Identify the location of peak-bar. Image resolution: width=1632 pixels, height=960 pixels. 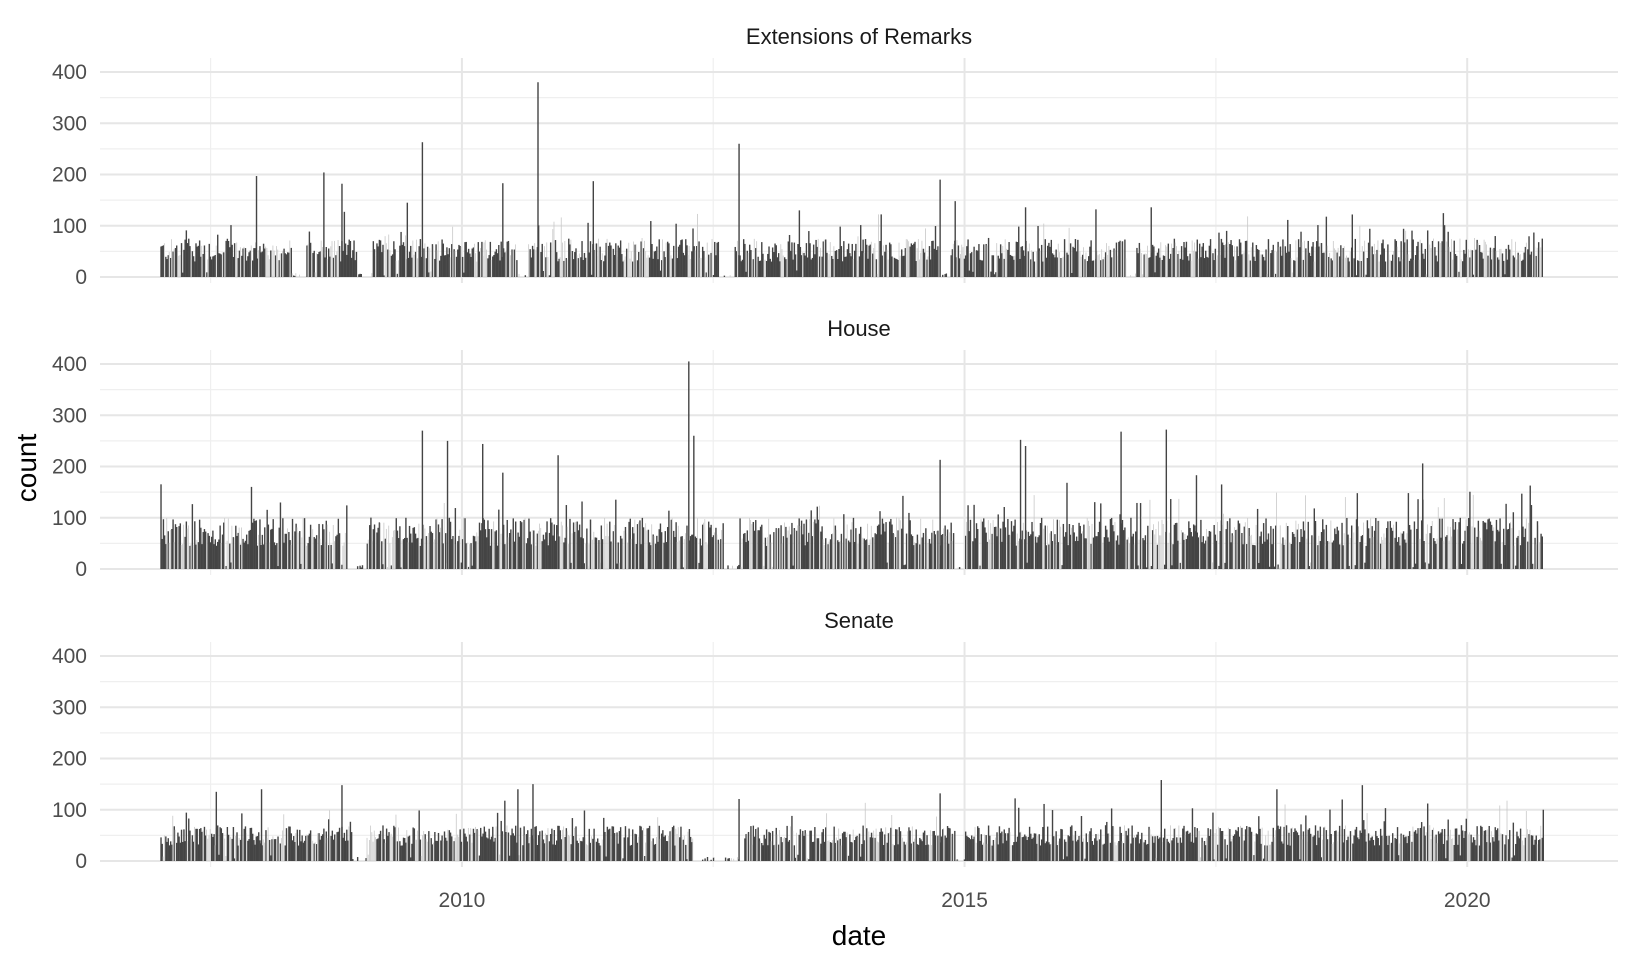
(342, 823).